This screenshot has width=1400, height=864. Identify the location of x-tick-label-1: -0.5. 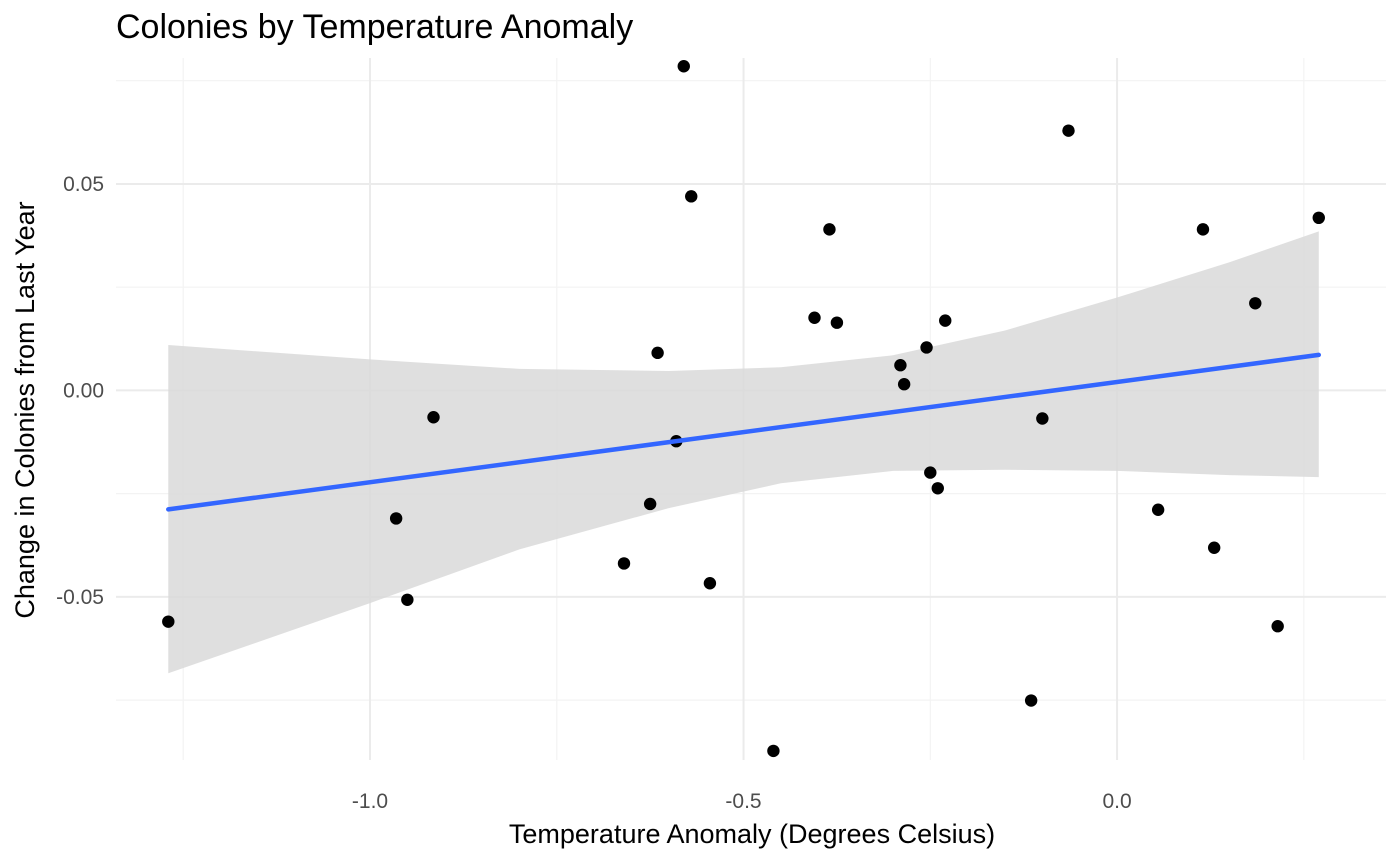
(743, 801).